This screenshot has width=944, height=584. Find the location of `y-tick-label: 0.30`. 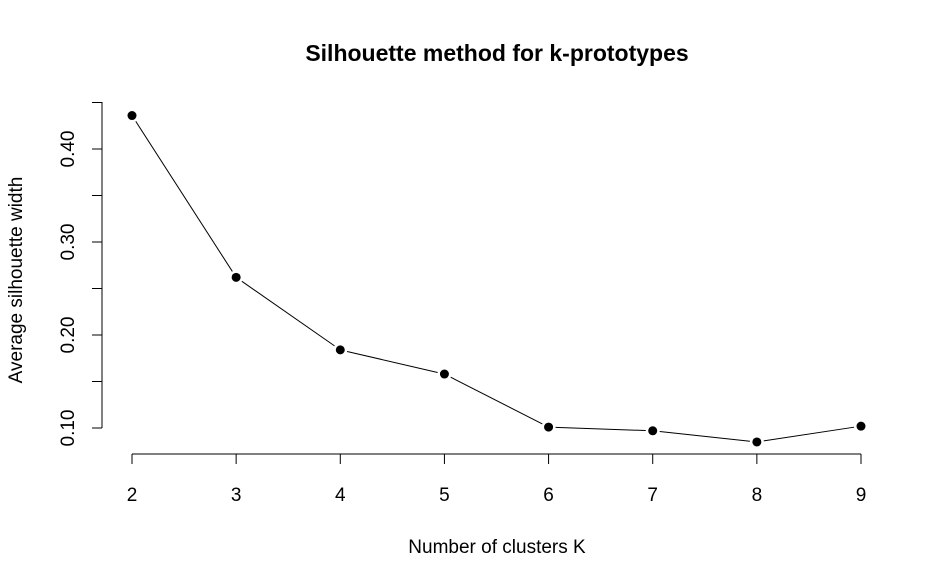

y-tick-label: 0.30 is located at coordinates (68, 242).